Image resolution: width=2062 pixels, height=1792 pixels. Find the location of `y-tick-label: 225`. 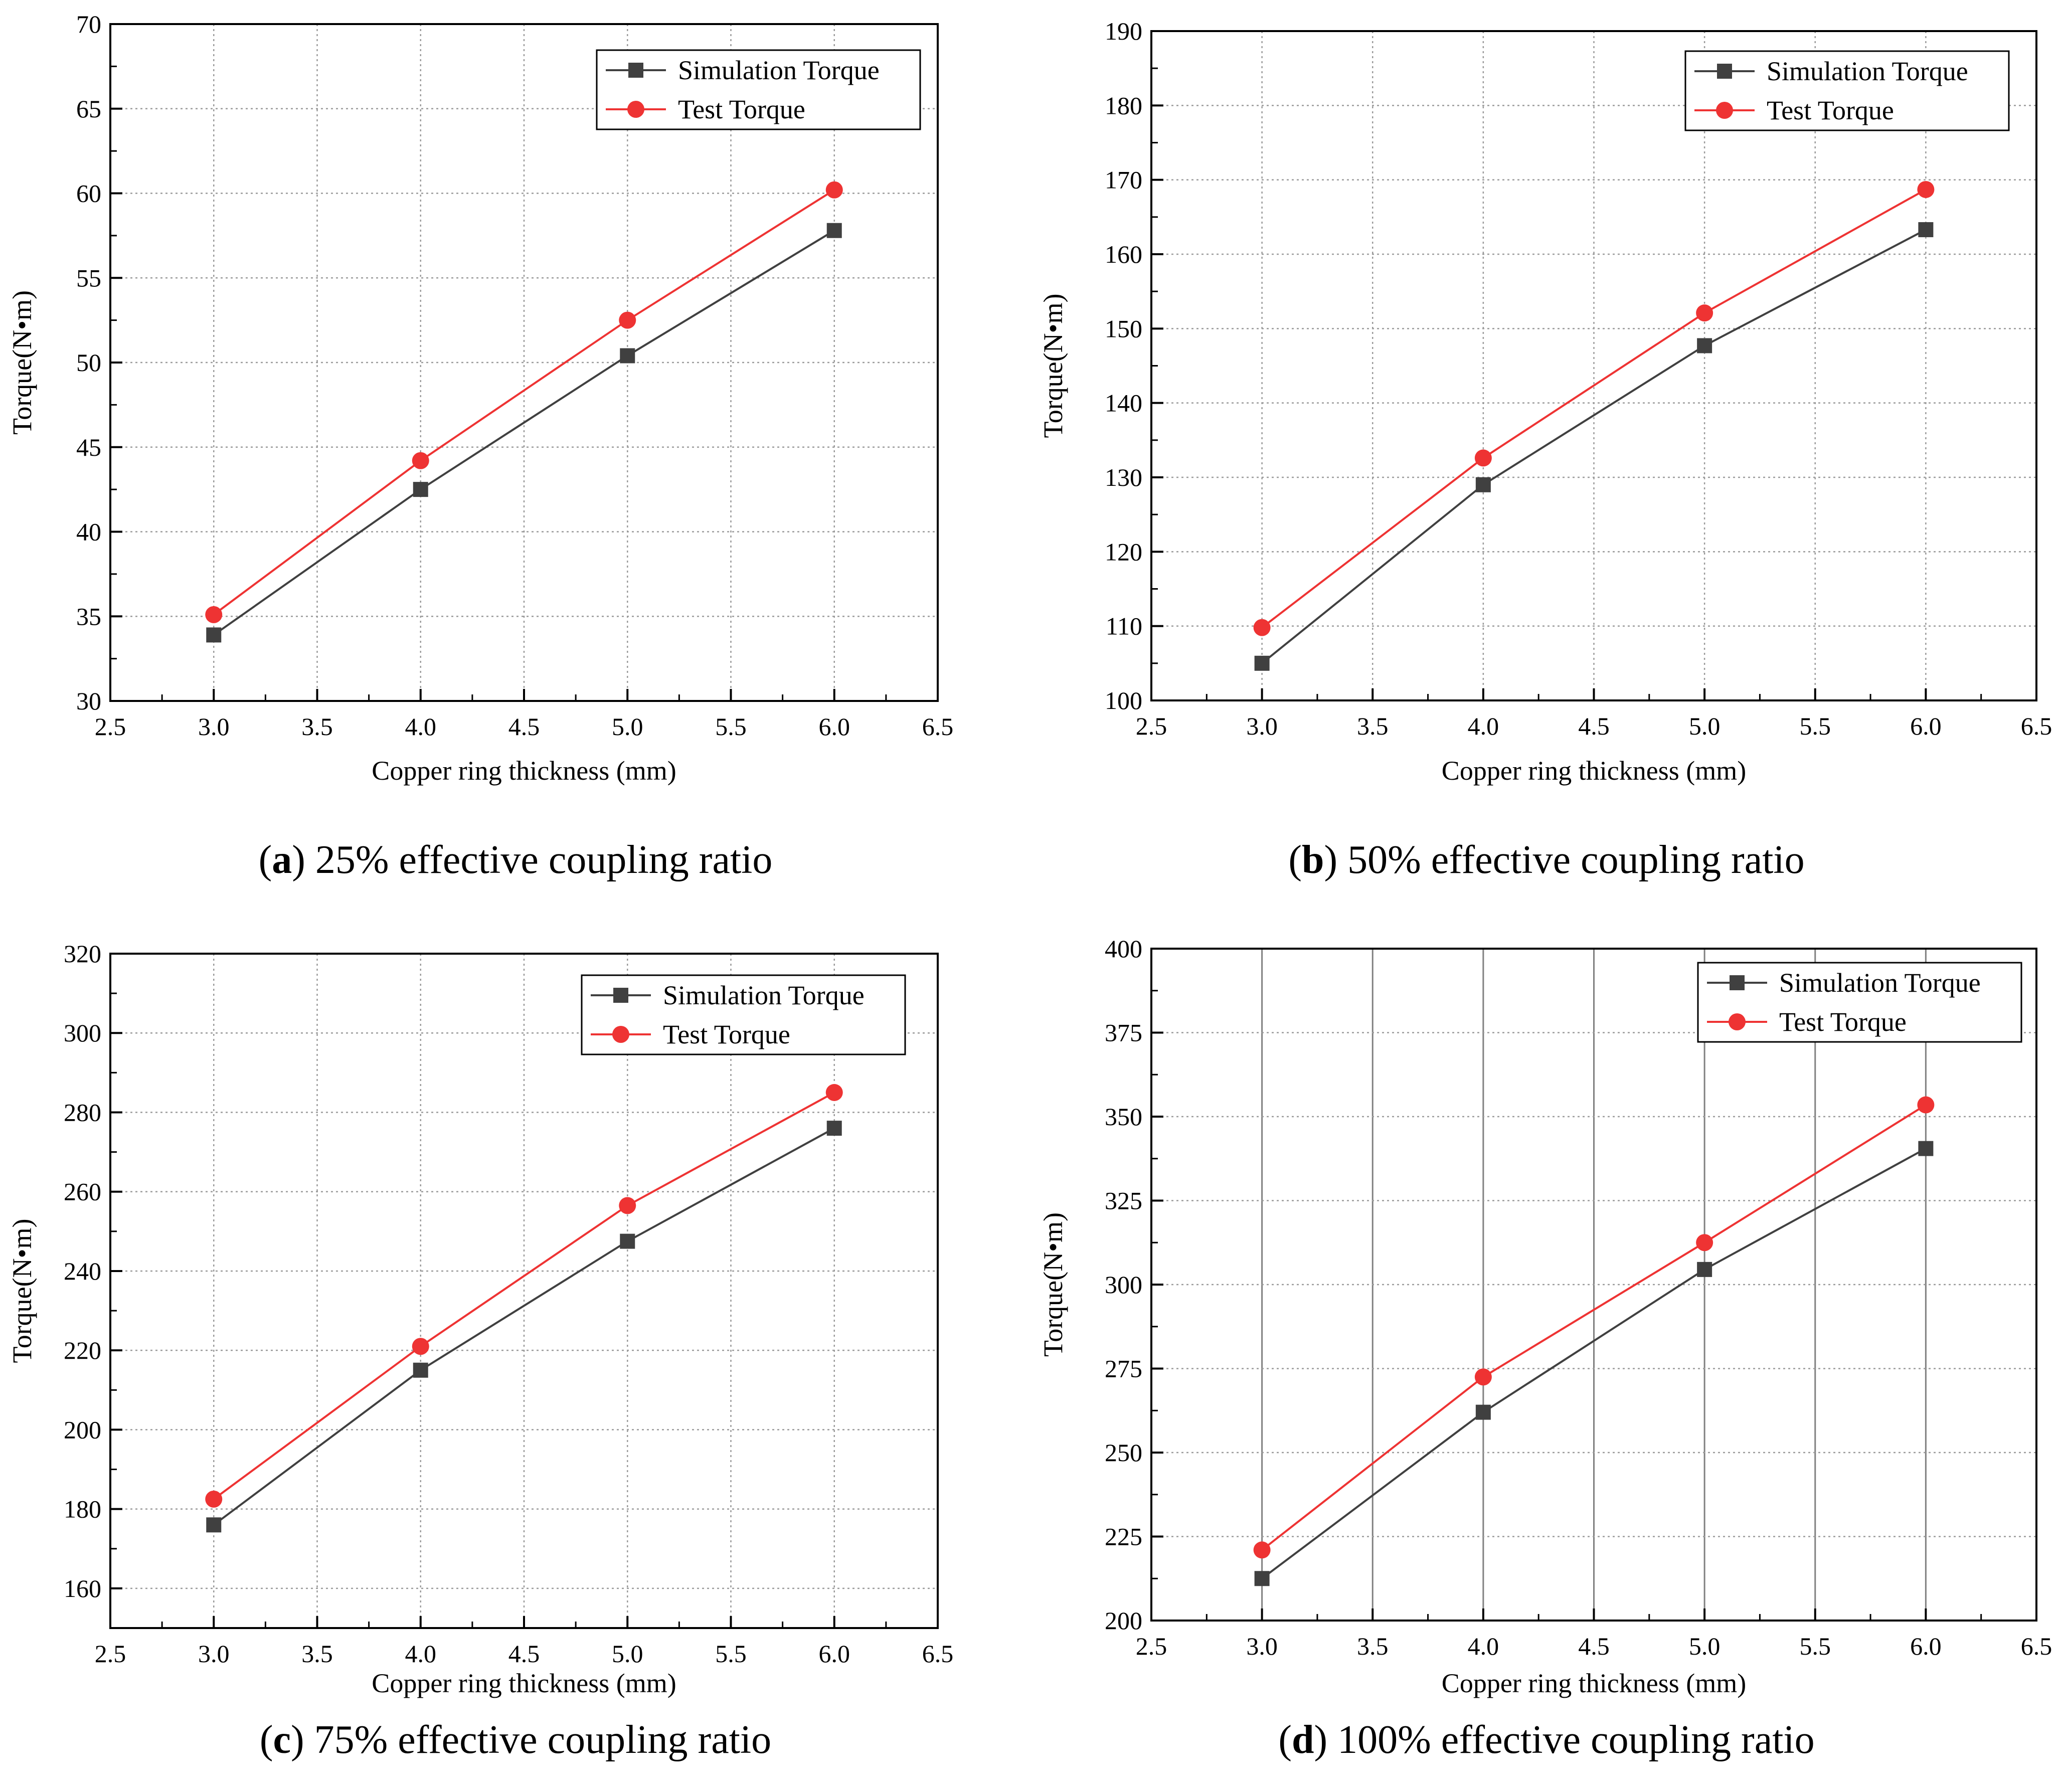

y-tick-label: 225 is located at coordinates (1123, 1537).